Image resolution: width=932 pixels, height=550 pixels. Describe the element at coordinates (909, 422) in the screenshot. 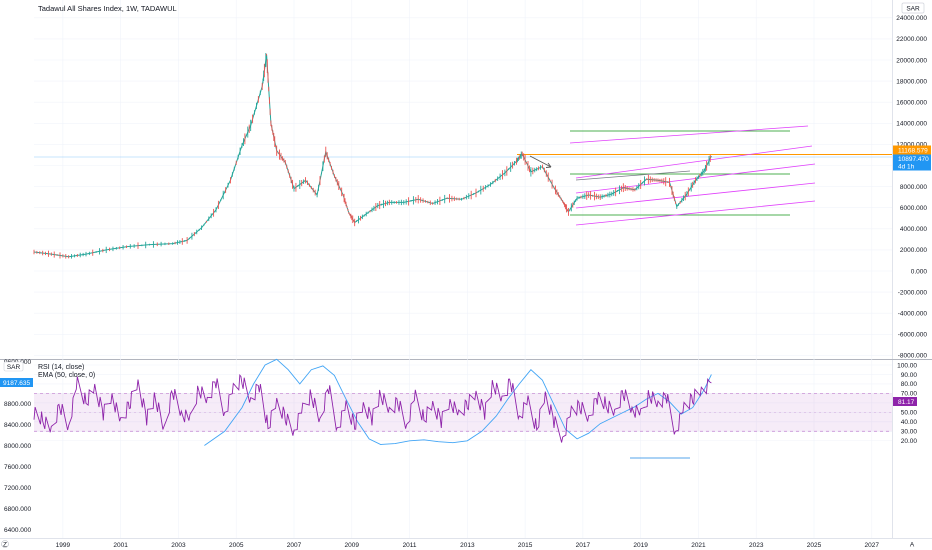

I see `rsi-tick-label: 40.00` at that location.